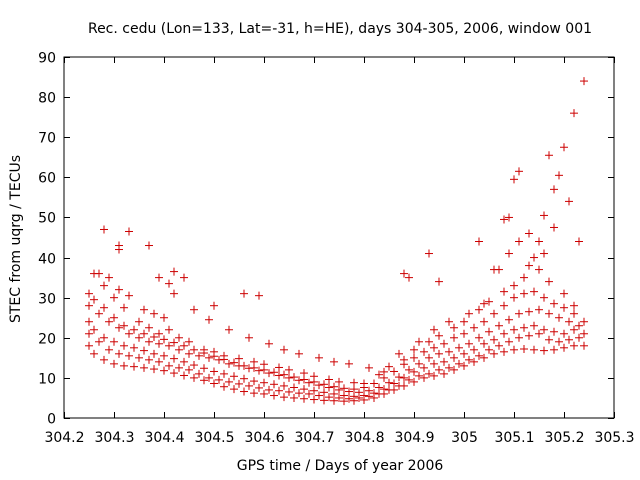  Describe the element at coordinates (414, 438) in the screenshot. I see `x-tick-label: 304.9` at that location.